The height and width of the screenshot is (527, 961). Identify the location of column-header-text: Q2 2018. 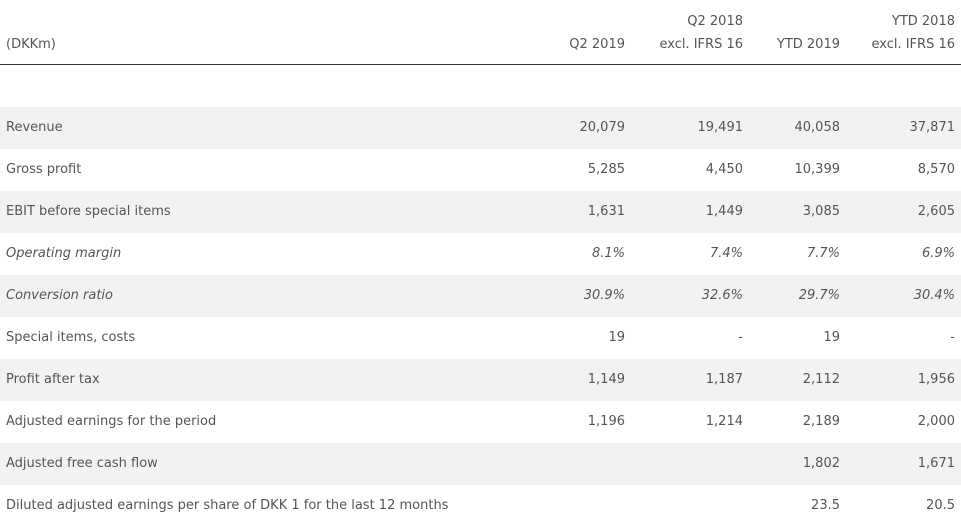
(715, 21).